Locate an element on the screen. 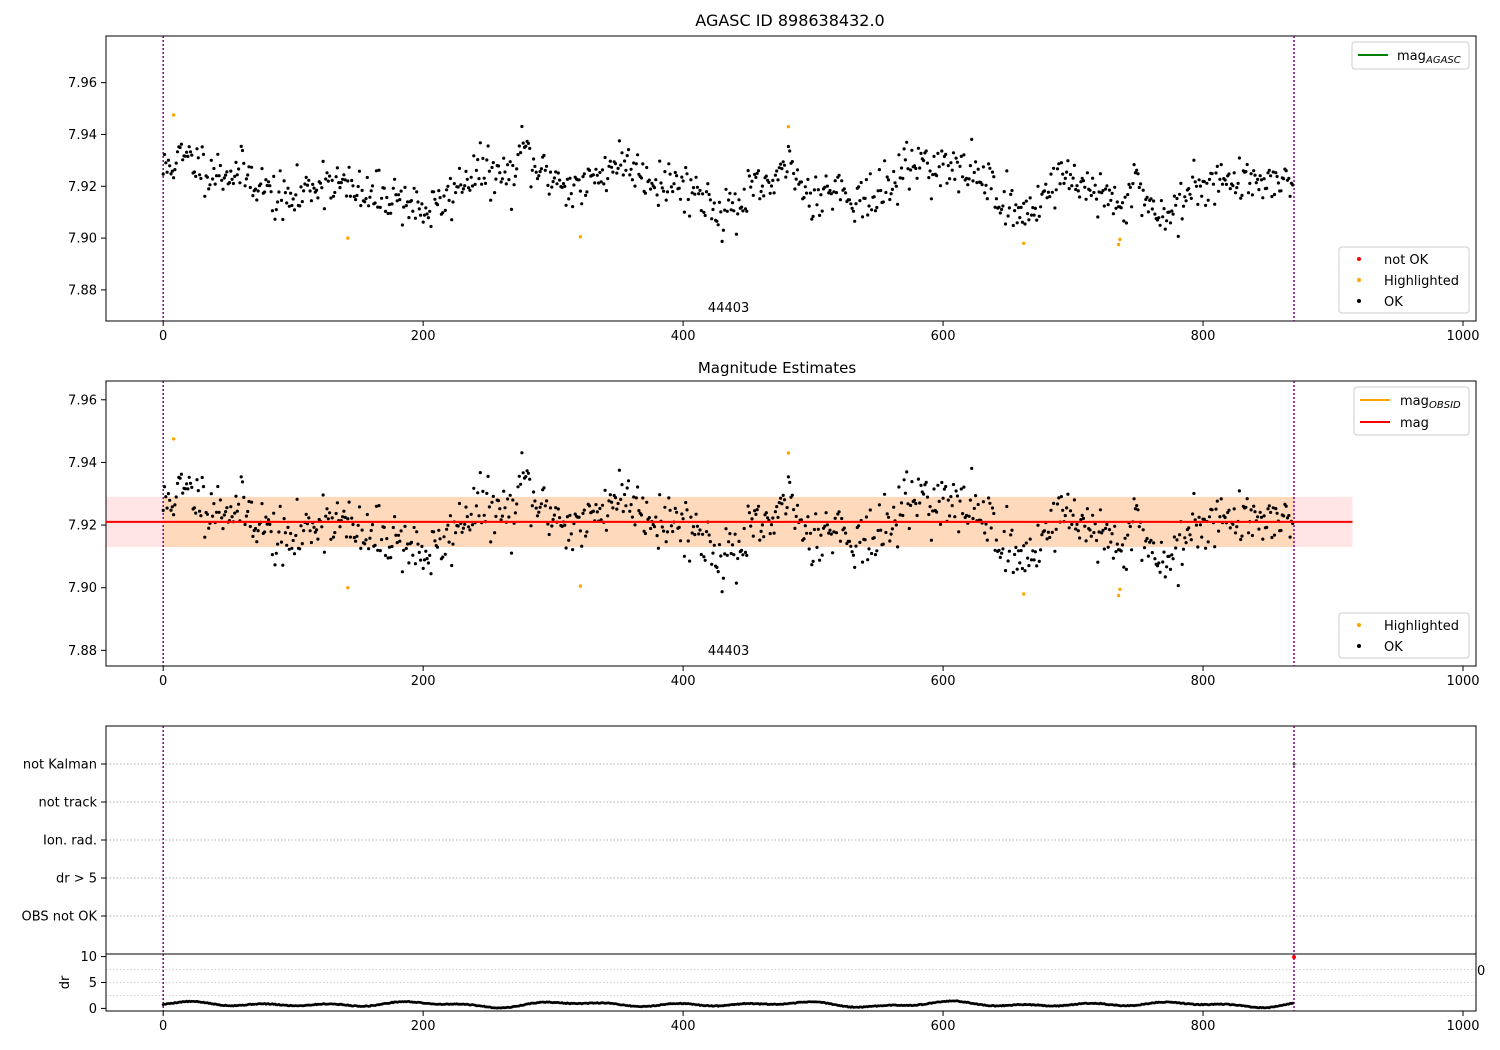 The height and width of the screenshot is (1050, 1500). dr-point is located at coordinates (1293, 1003).